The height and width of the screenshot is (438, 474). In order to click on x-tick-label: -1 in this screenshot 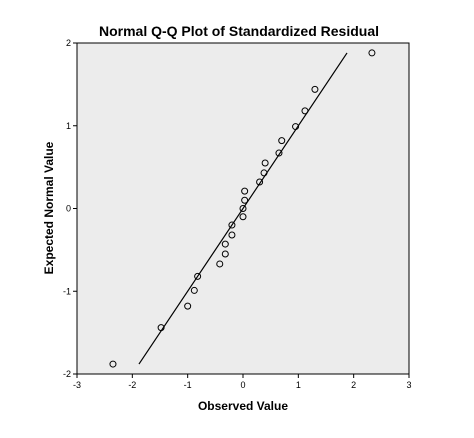, I will do `click(188, 385)`.